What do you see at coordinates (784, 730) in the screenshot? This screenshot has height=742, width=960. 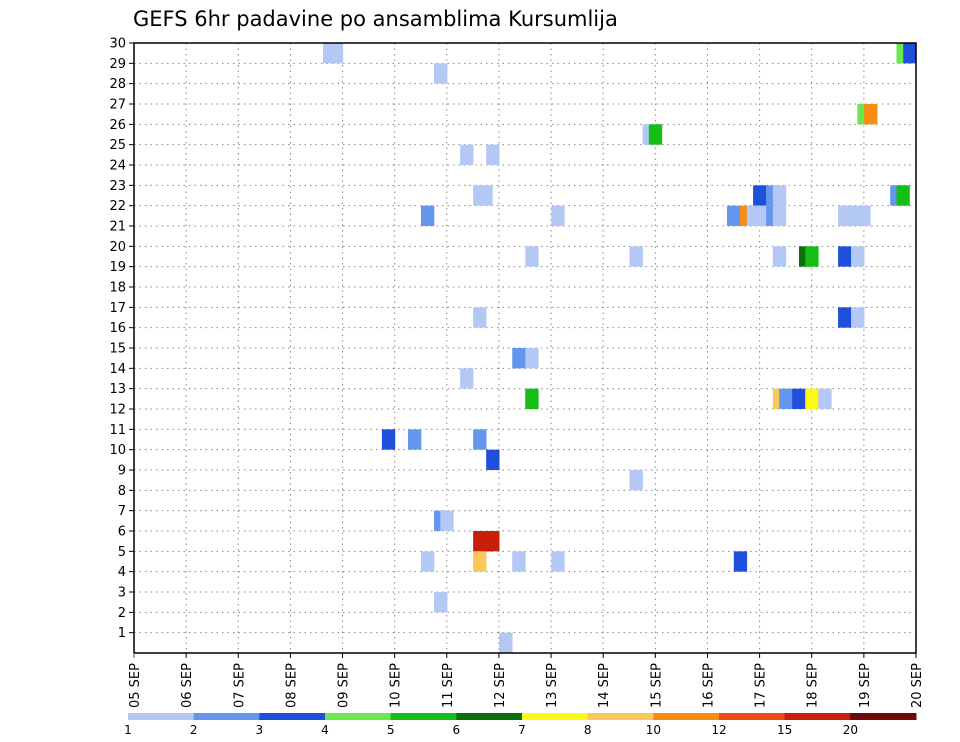 I see `colorbar-label: 15` at bounding box center [784, 730].